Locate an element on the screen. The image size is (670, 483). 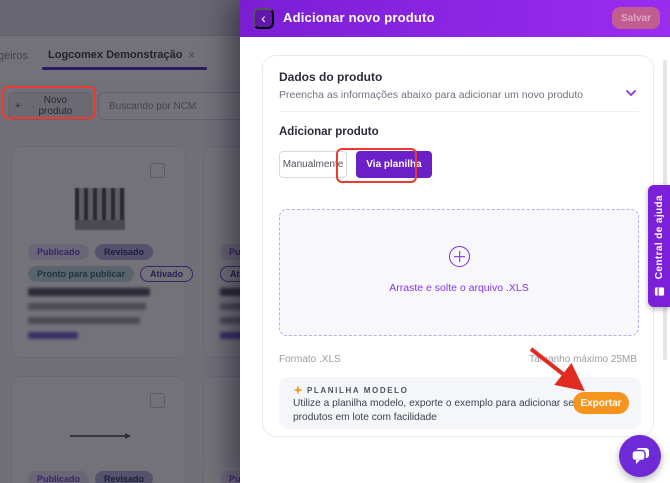
section-title: Dados do produto is located at coordinates (331, 77).